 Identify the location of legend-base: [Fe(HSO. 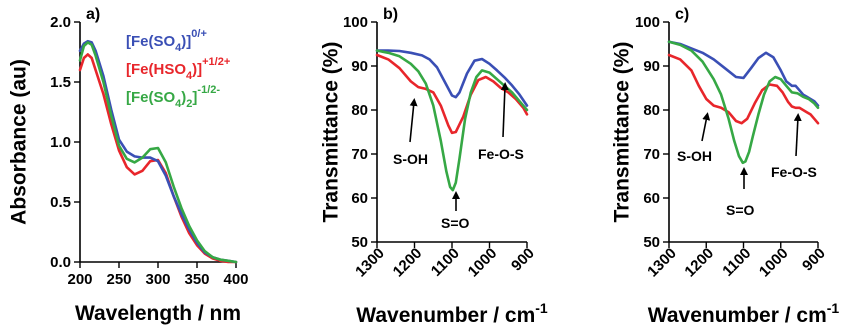
(156, 69).